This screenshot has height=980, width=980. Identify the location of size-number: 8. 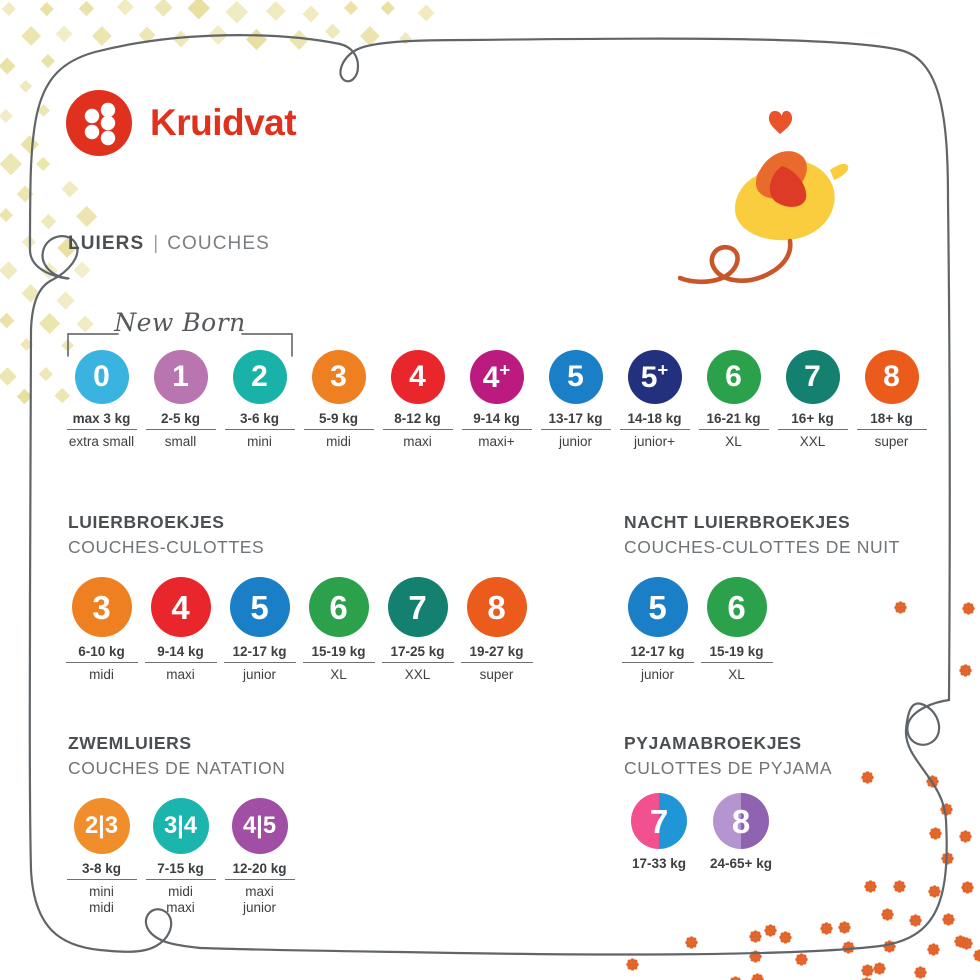
(891, 376).